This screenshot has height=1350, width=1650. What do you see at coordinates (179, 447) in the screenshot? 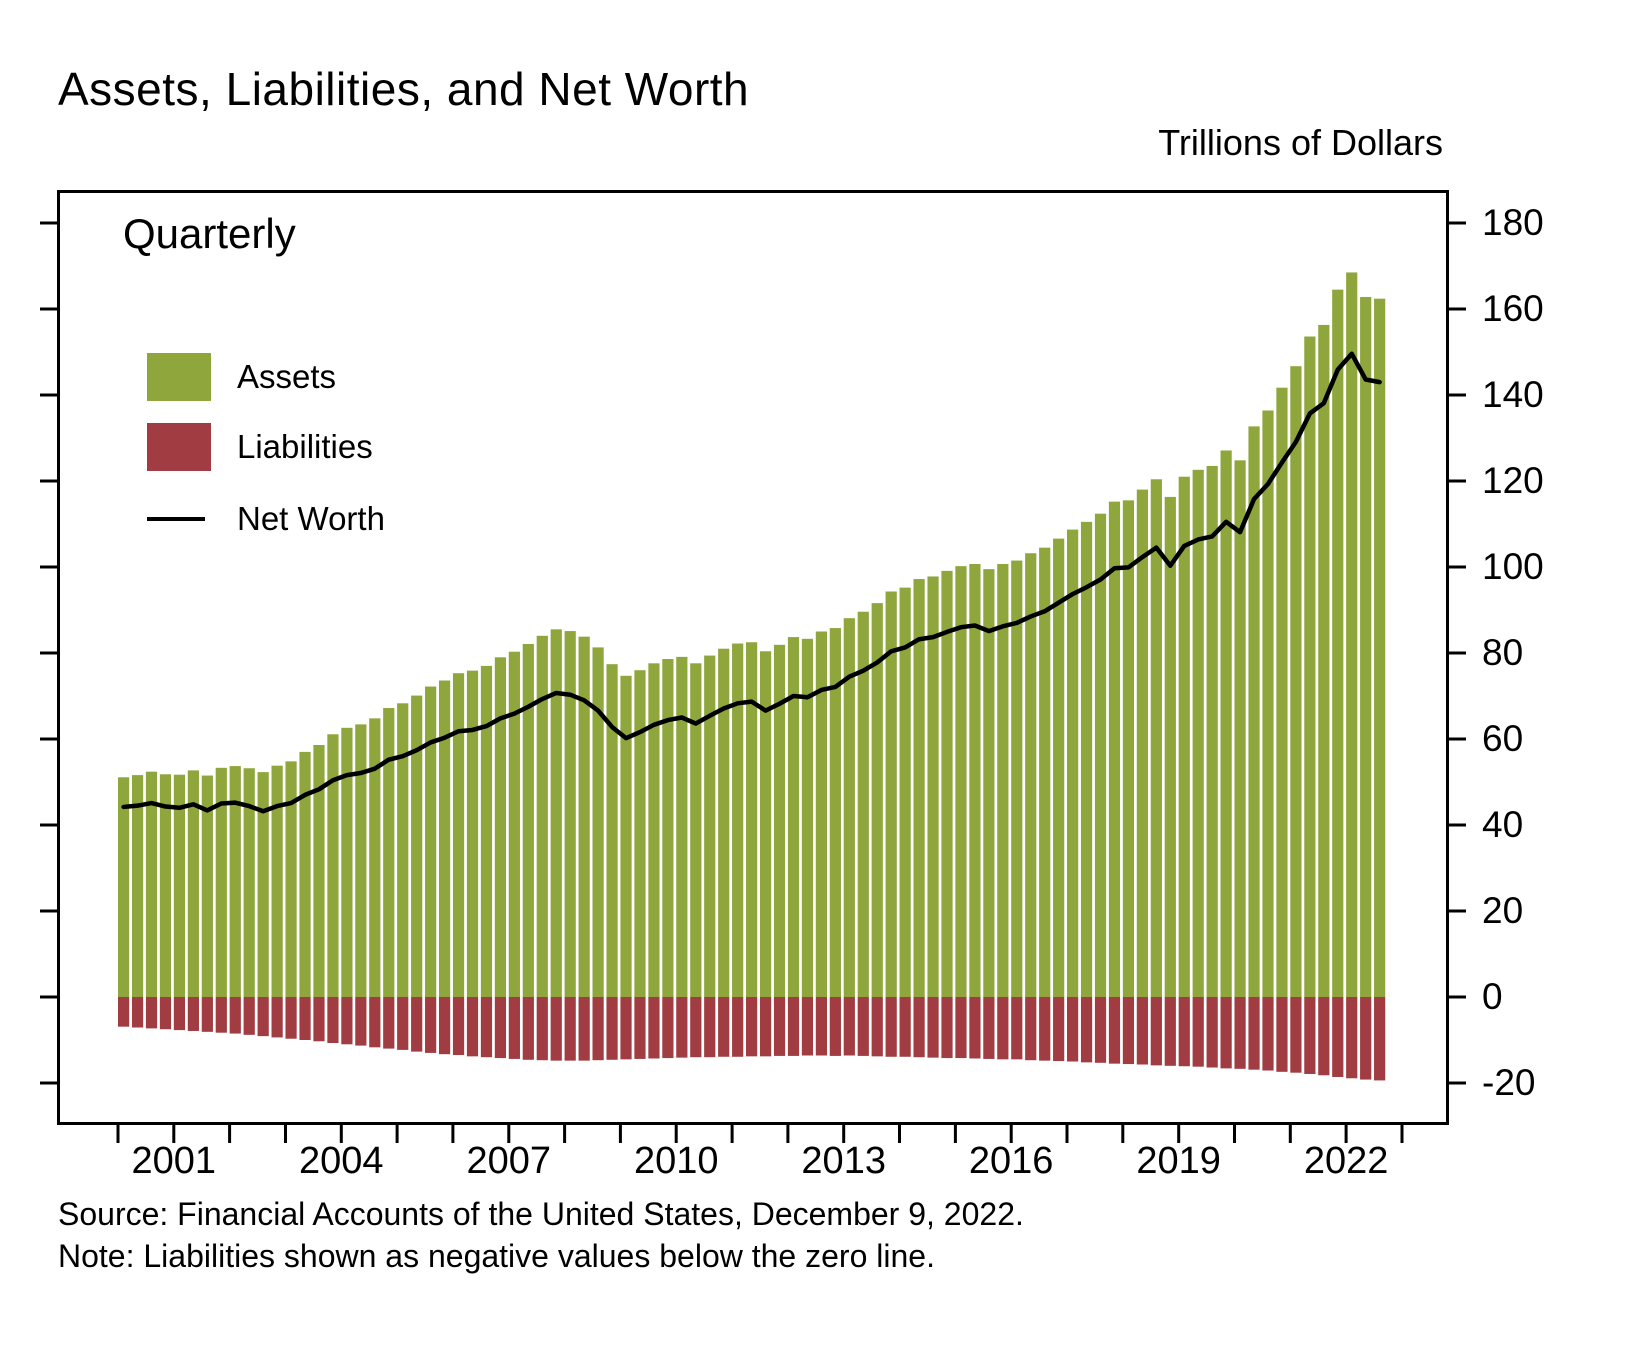
I see `liabilities-swatch` at bounding box center [179, 447].